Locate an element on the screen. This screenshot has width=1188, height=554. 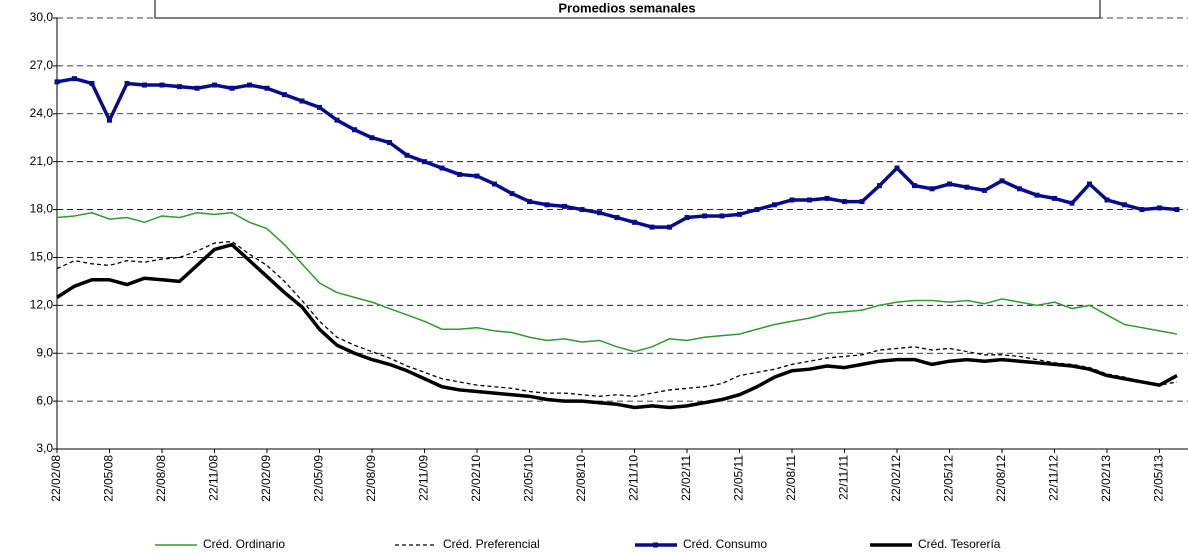
chart-title: Promedios semanales is located at coordinates (626, 7).